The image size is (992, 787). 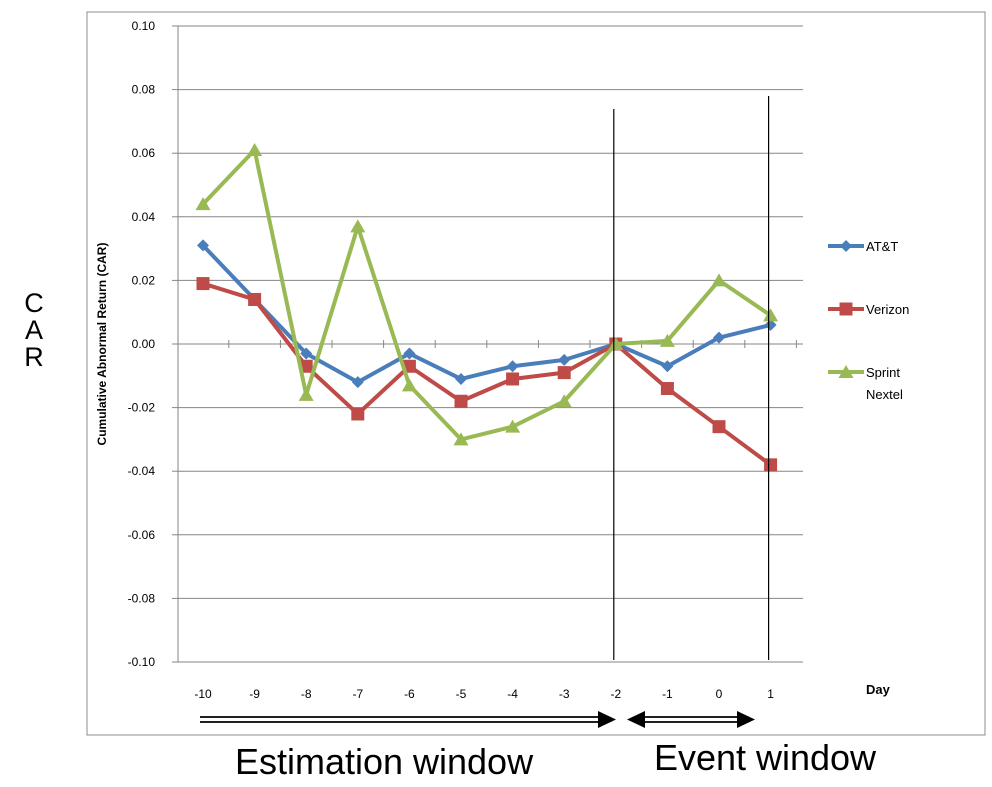 I want to click on x-tick-label: -5, so click(x=461, y=694).